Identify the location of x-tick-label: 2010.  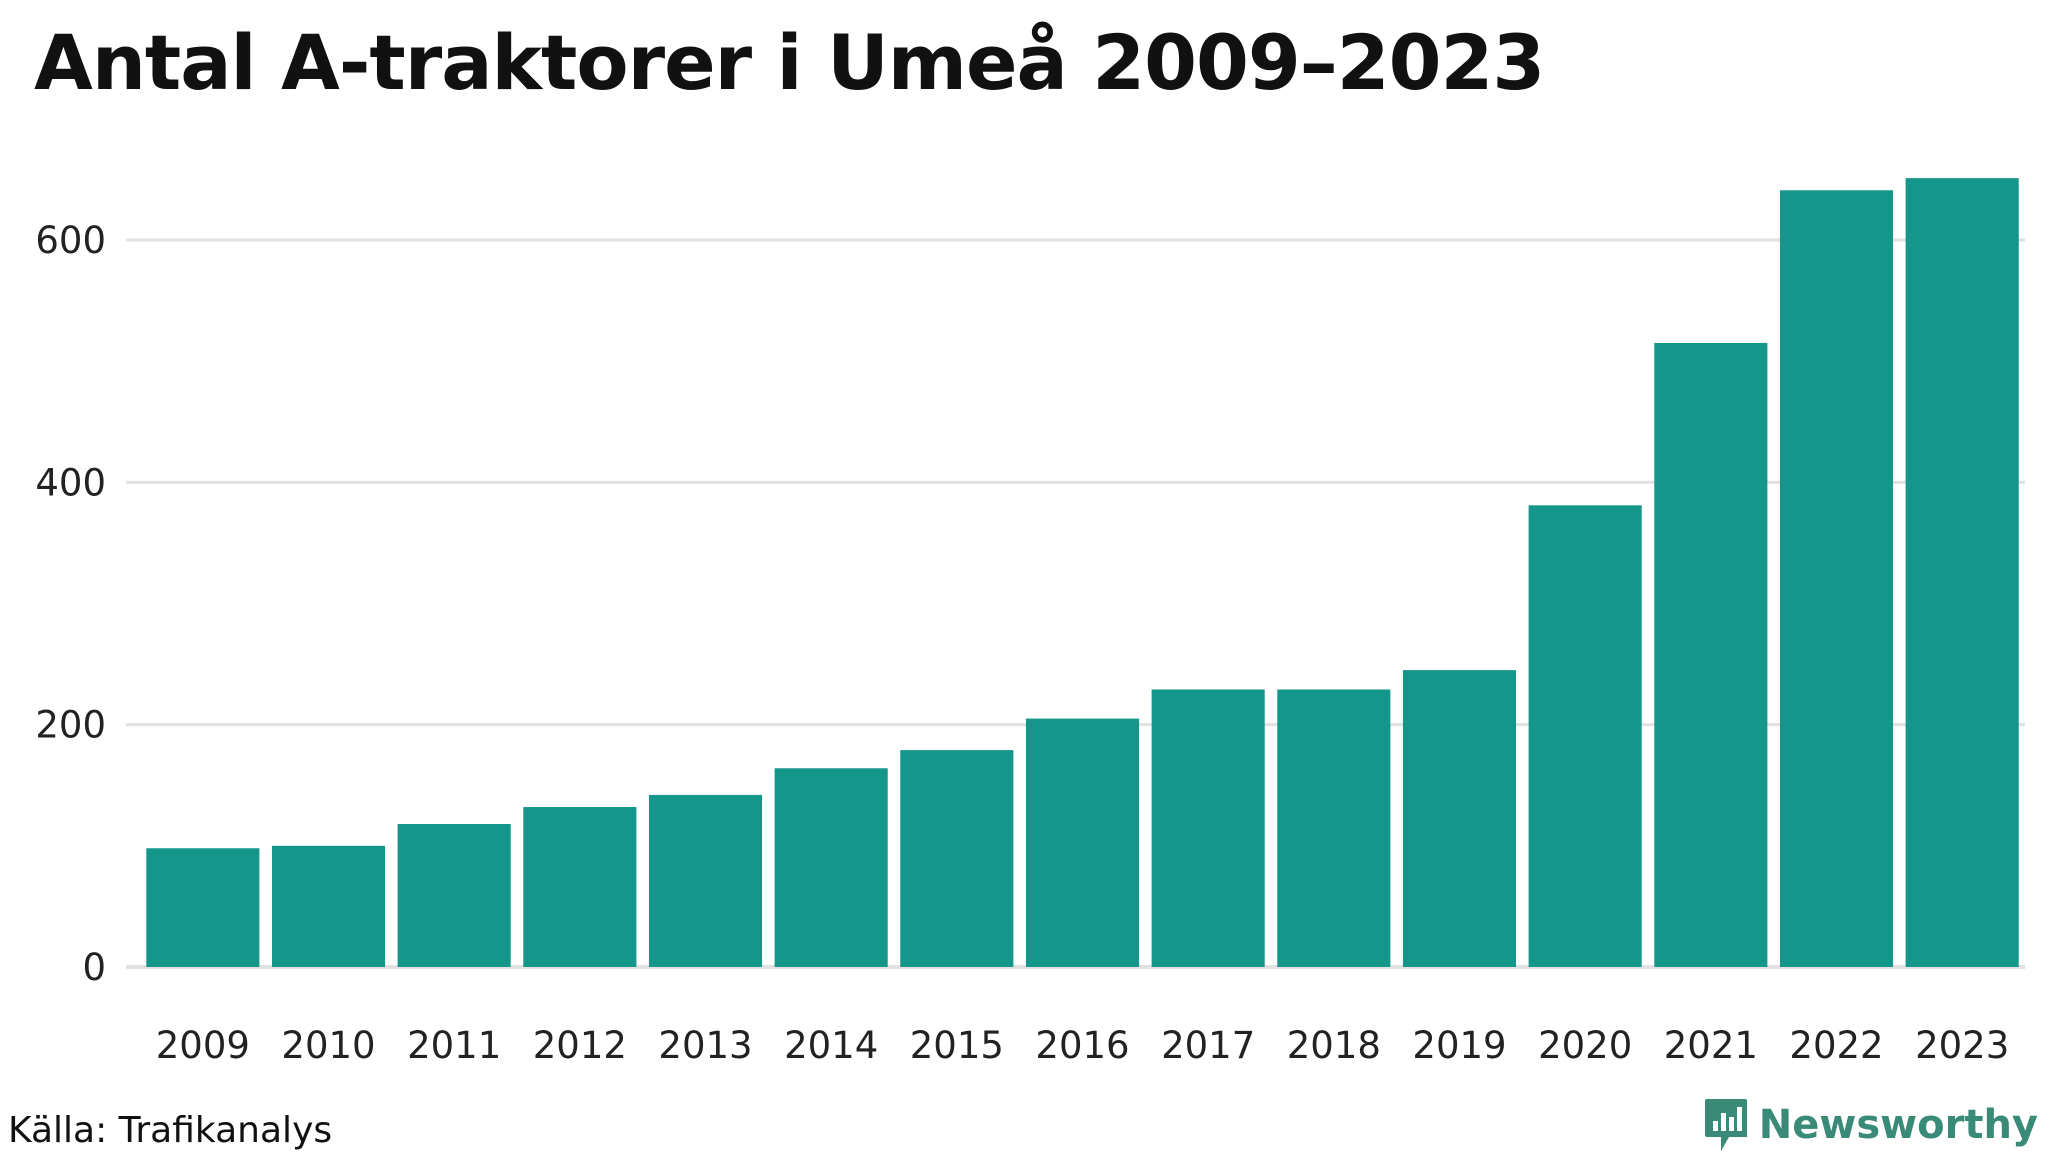
(328, 1045).